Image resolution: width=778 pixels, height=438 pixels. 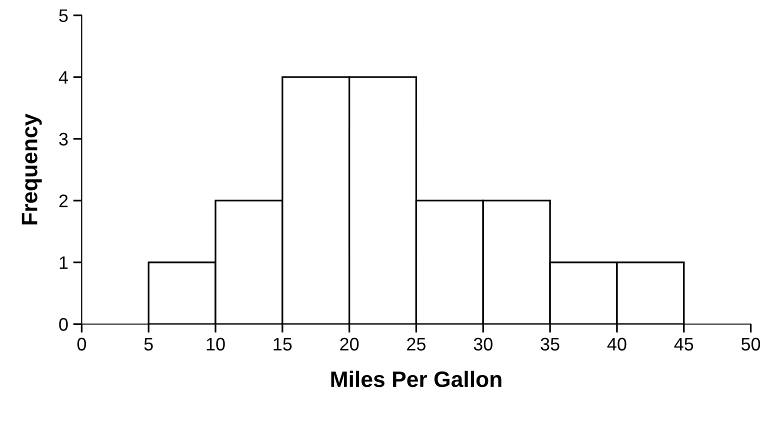 What do you see at coordinates (63, 15) in the screenshot?
I see `y-tick-label: 5` at bounding box center [63, 15].